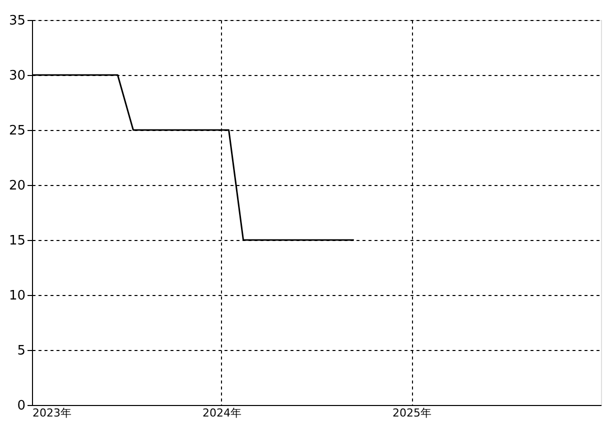 The width and height of the screenshot is (615, 424). I want to click on x-tick-label: 2024年, so click(222, 413).